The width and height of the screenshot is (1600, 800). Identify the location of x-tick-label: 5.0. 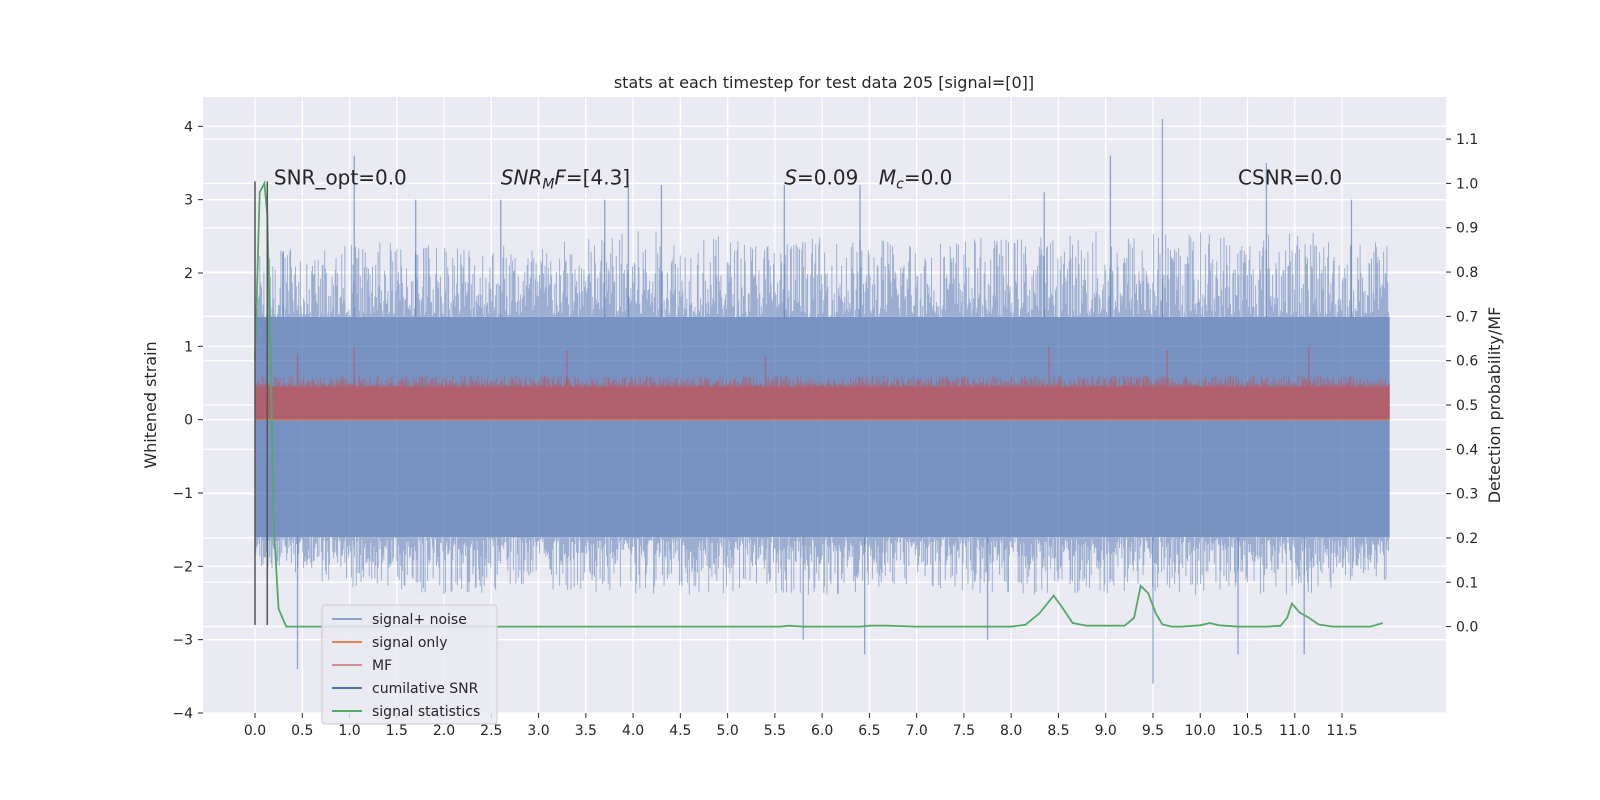
(727, 731).